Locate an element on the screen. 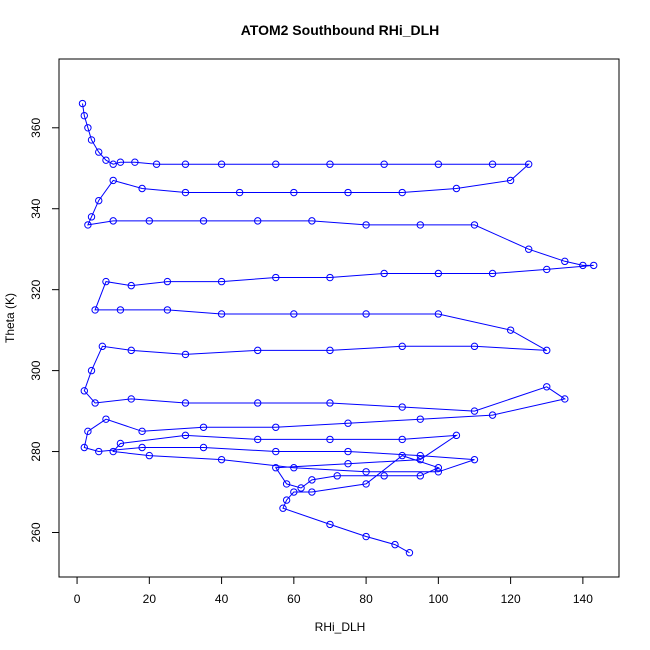 Image resolution: width=650 pixels, height=650 pixels. x-tick-label: 120 is located at coordinates (511, 599).